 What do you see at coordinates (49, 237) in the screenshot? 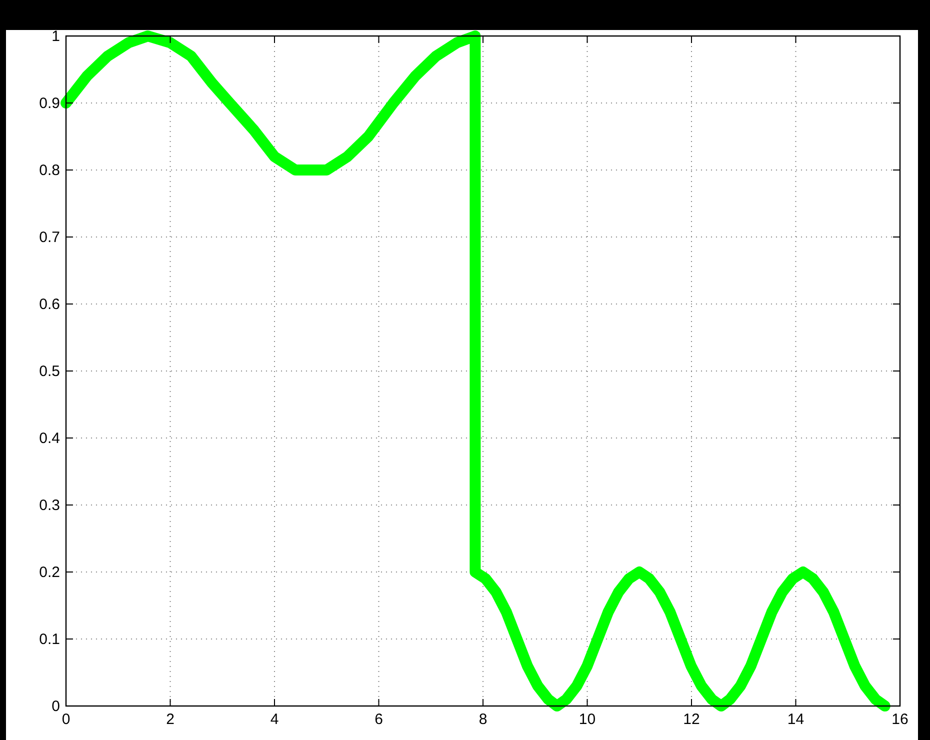
I see `y-tick-label: 0.7` at bounding box center [49, 237].